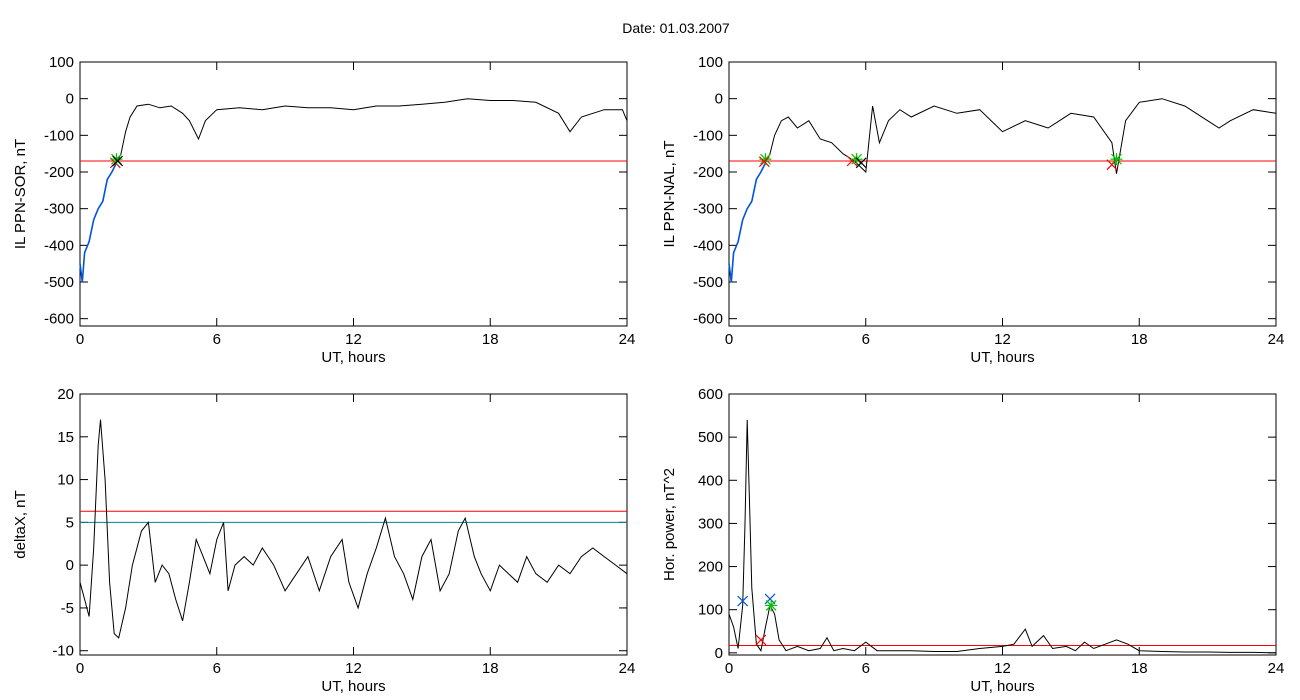 This screenshot has width=1300, height=700. Describe the element at coordinates (20, 194) in the screenshot. I see `y-axis-label: IL PPN-SOR, nT` at that location.